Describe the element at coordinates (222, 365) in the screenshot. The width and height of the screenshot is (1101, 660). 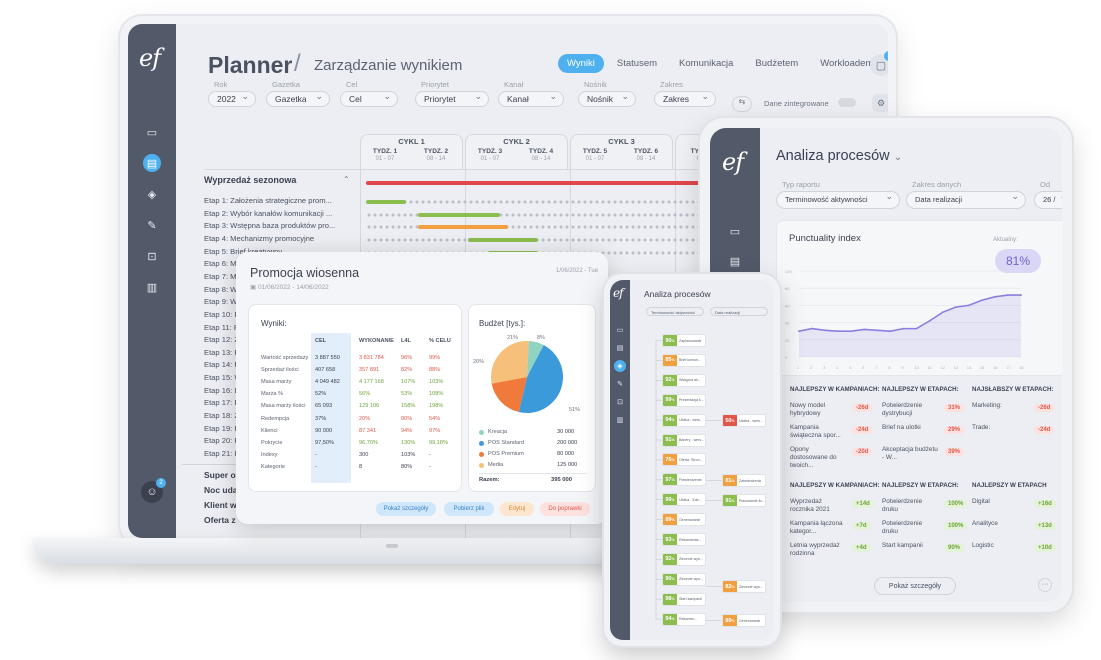
I see `step-row: Etap 14: F` at that location.